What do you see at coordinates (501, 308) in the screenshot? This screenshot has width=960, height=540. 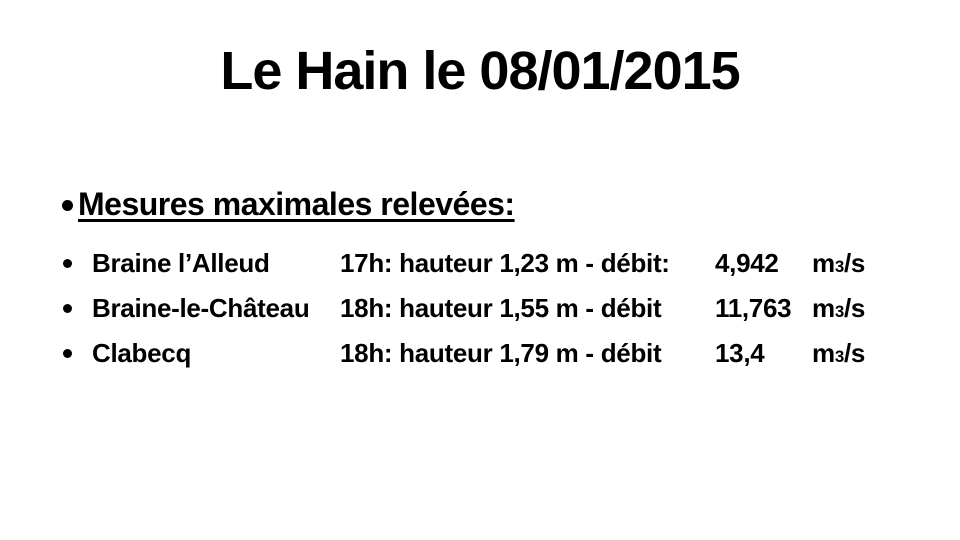 I see `measurement-details: 18h: hauteur 1,55 m - débit` at bounding box center [501, 308].